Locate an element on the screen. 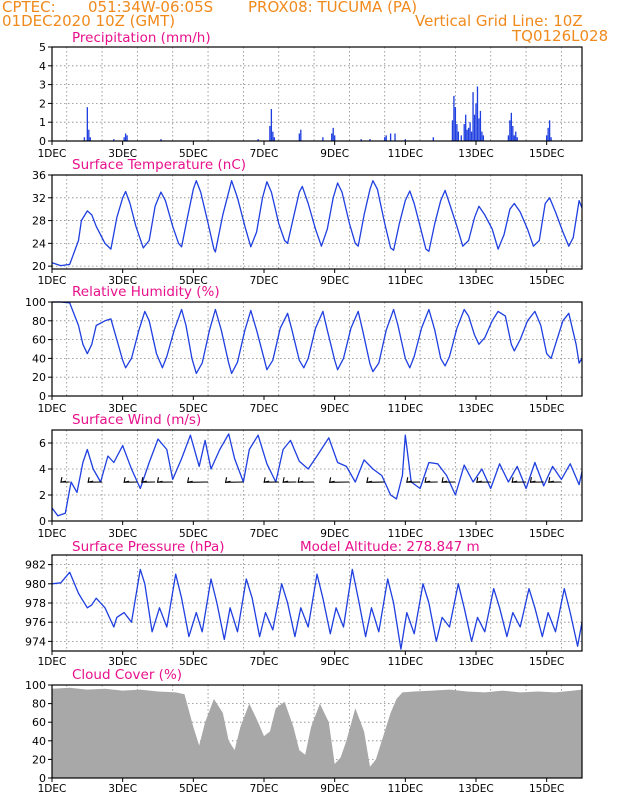 The width and height of the screenshot is (618, 800). y-tick-label: 3 is located at coordinates (42, 85).